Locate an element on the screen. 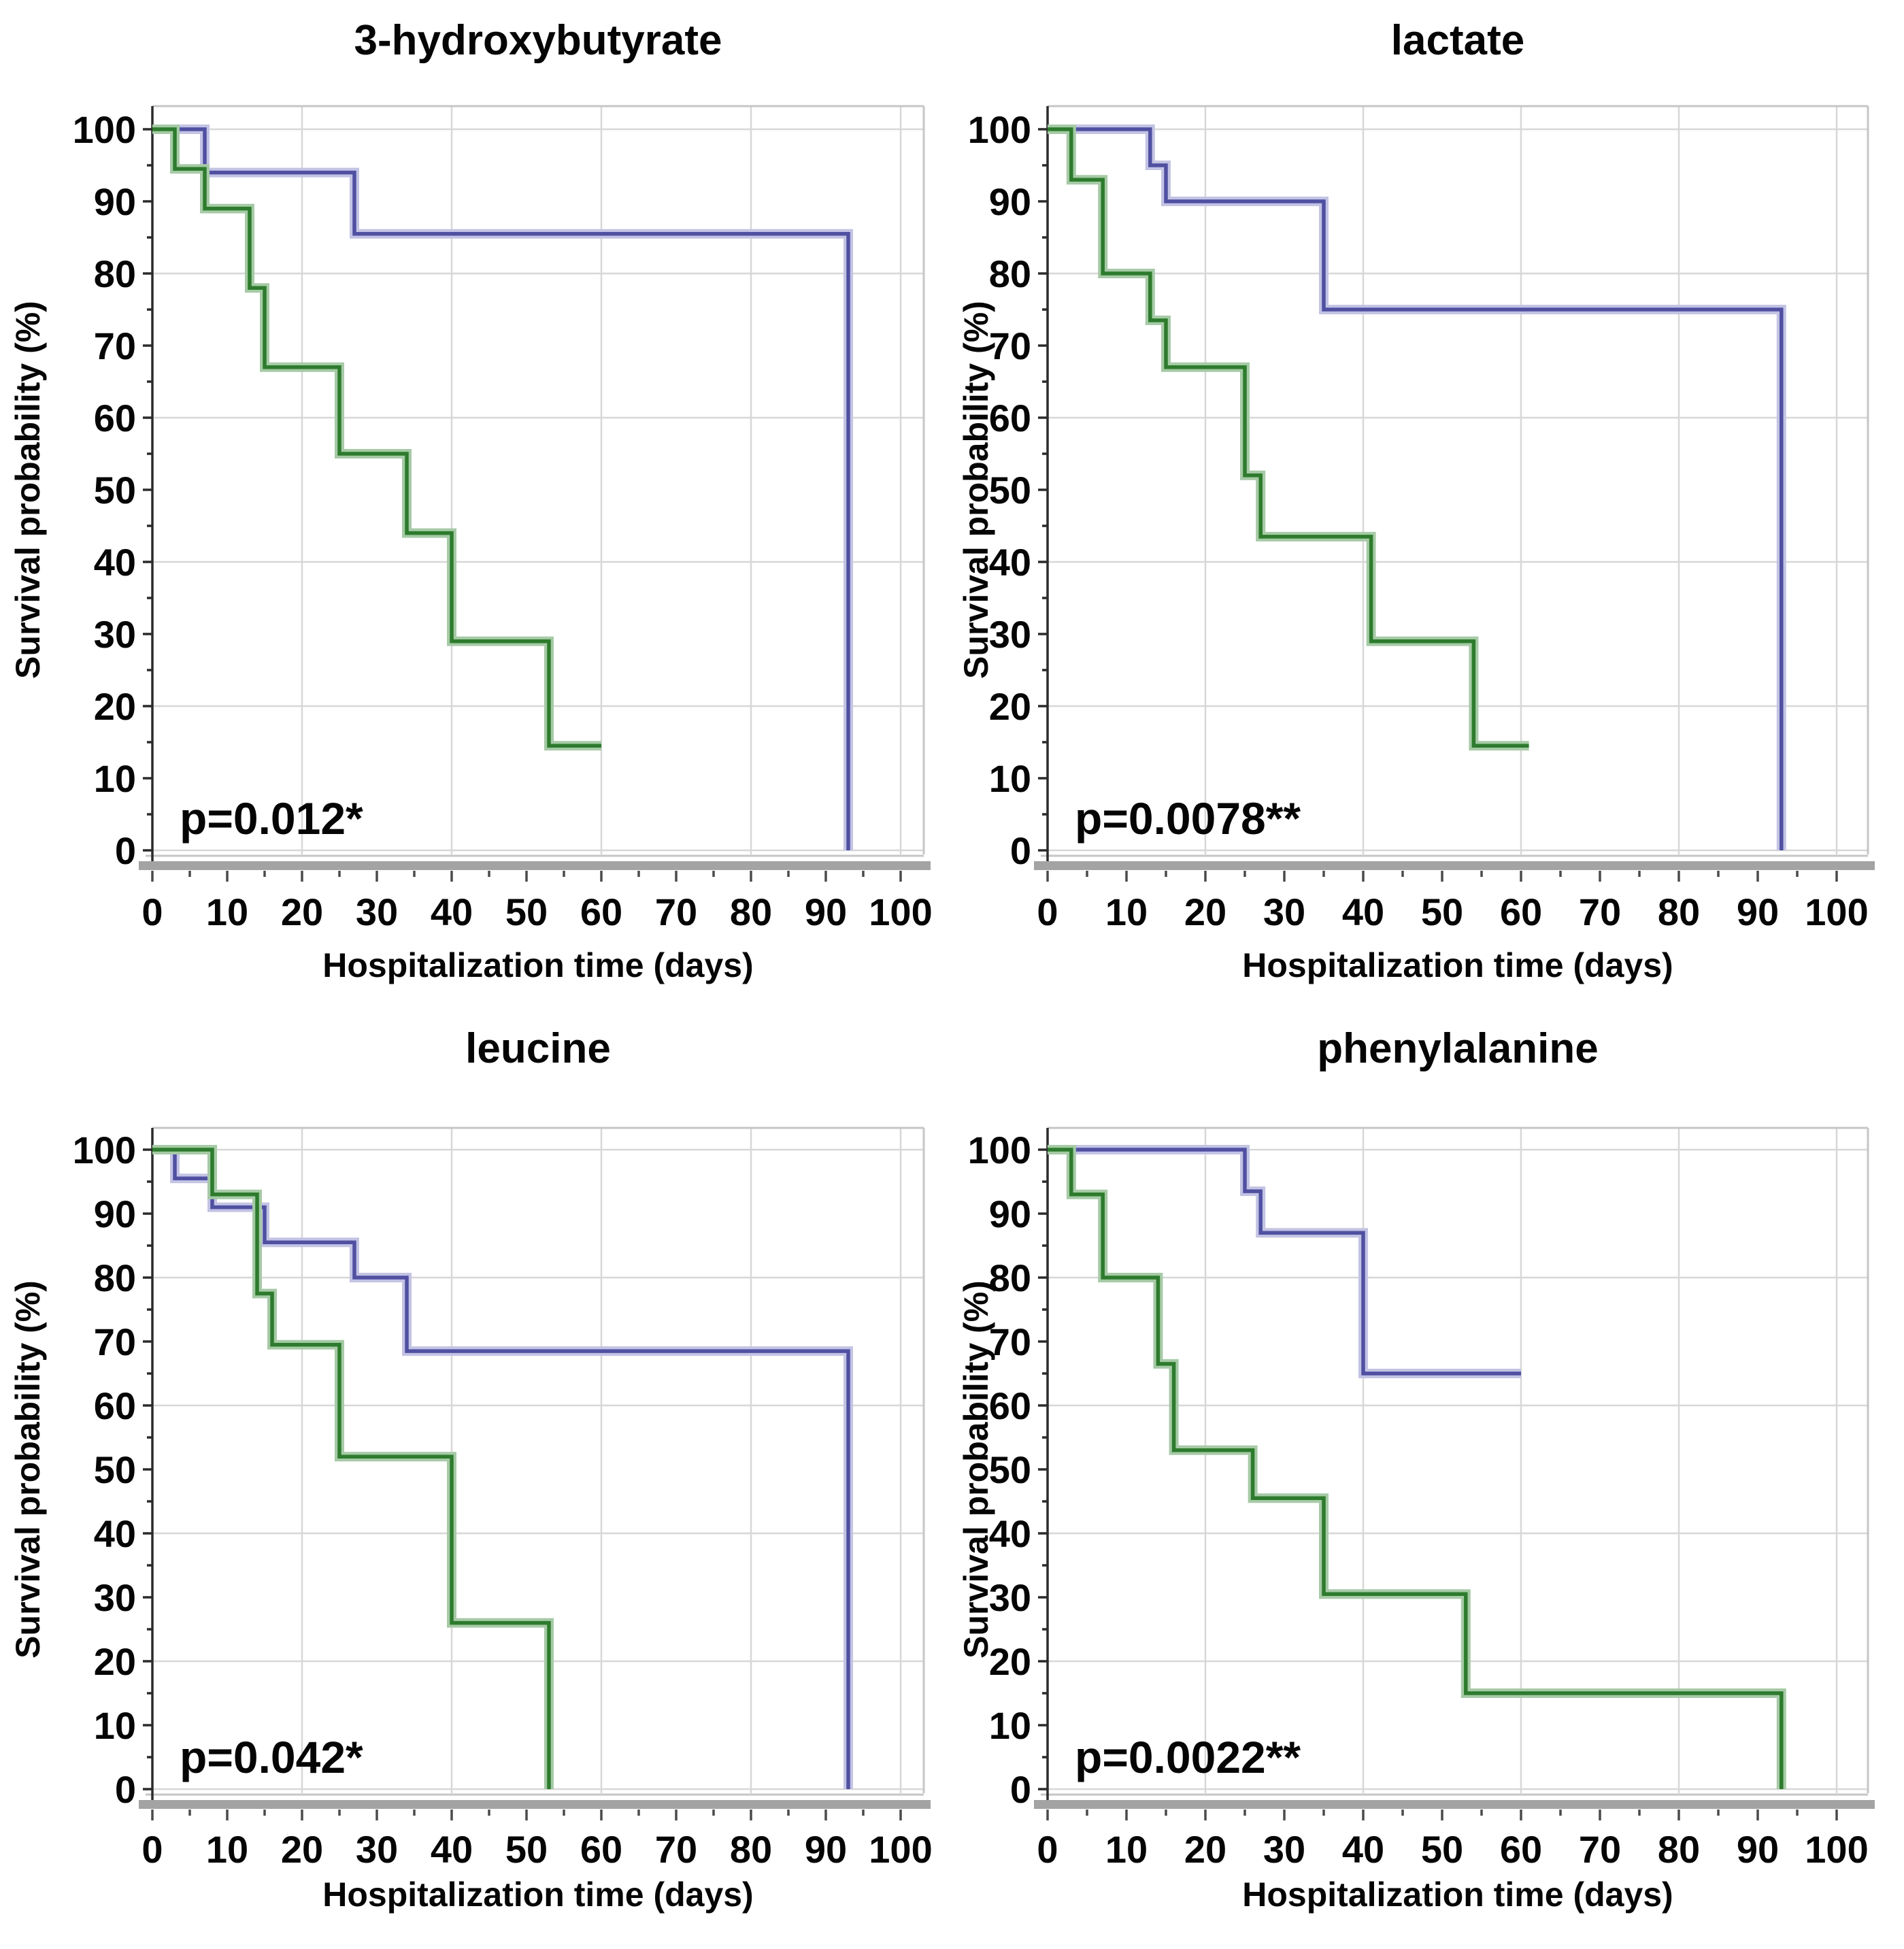  x-tick-label: 60 is located at coordinates (1521, 1849).